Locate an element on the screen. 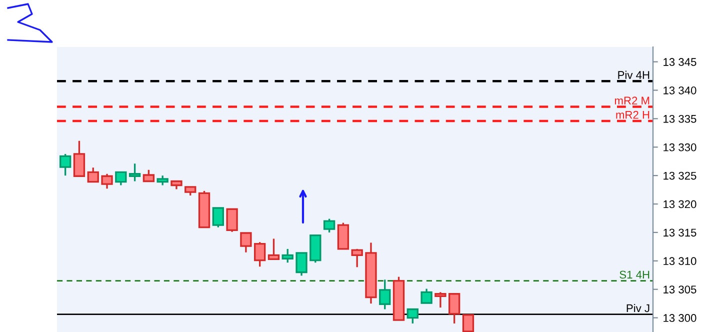 The height and width of the screenshot is (332, 706). y-tick-label: 13 300 is located at coordinates (680, 318).